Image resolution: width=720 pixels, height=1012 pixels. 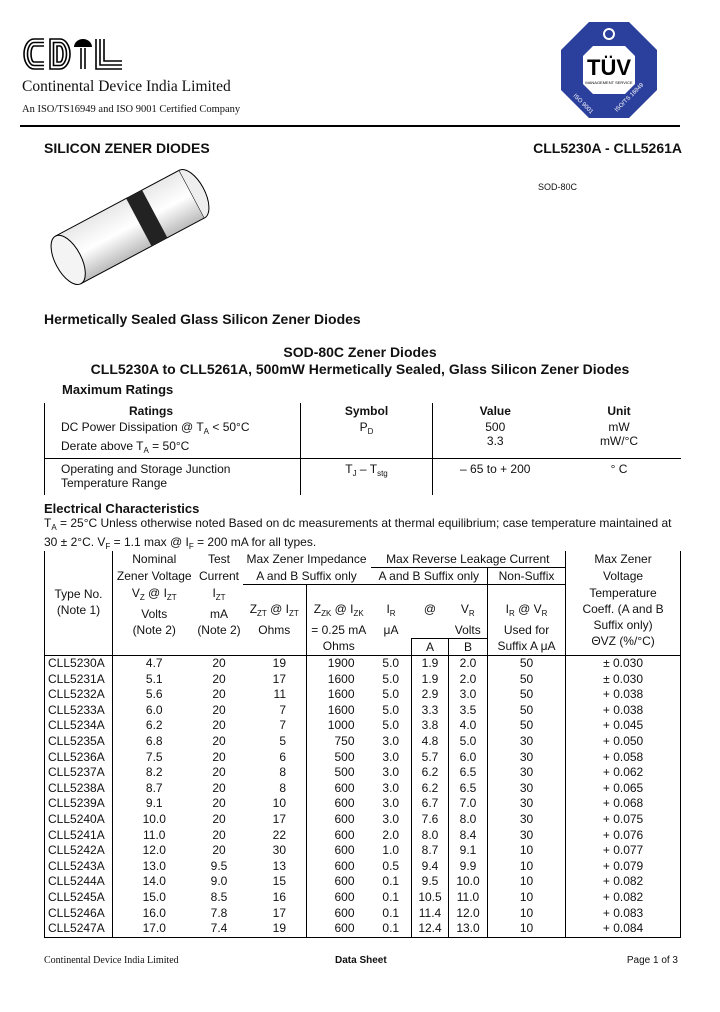 What do you see at coordinates (527, 620) in the screenshot?
I see `col-ir-vr: IR @ VR Used for Suffix A μA` at bounding box center [527, 620].